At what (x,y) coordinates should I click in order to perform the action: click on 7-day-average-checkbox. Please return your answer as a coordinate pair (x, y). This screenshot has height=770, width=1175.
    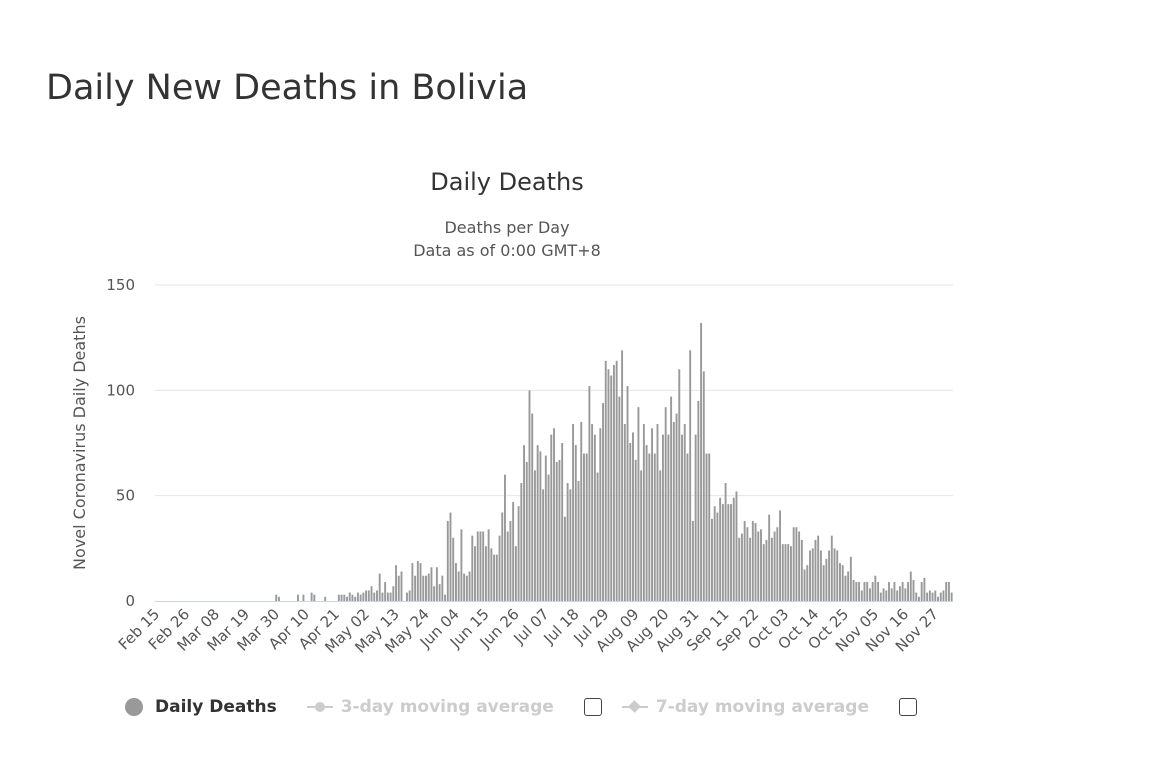
    Looking at the image, I should click on (907, 707).